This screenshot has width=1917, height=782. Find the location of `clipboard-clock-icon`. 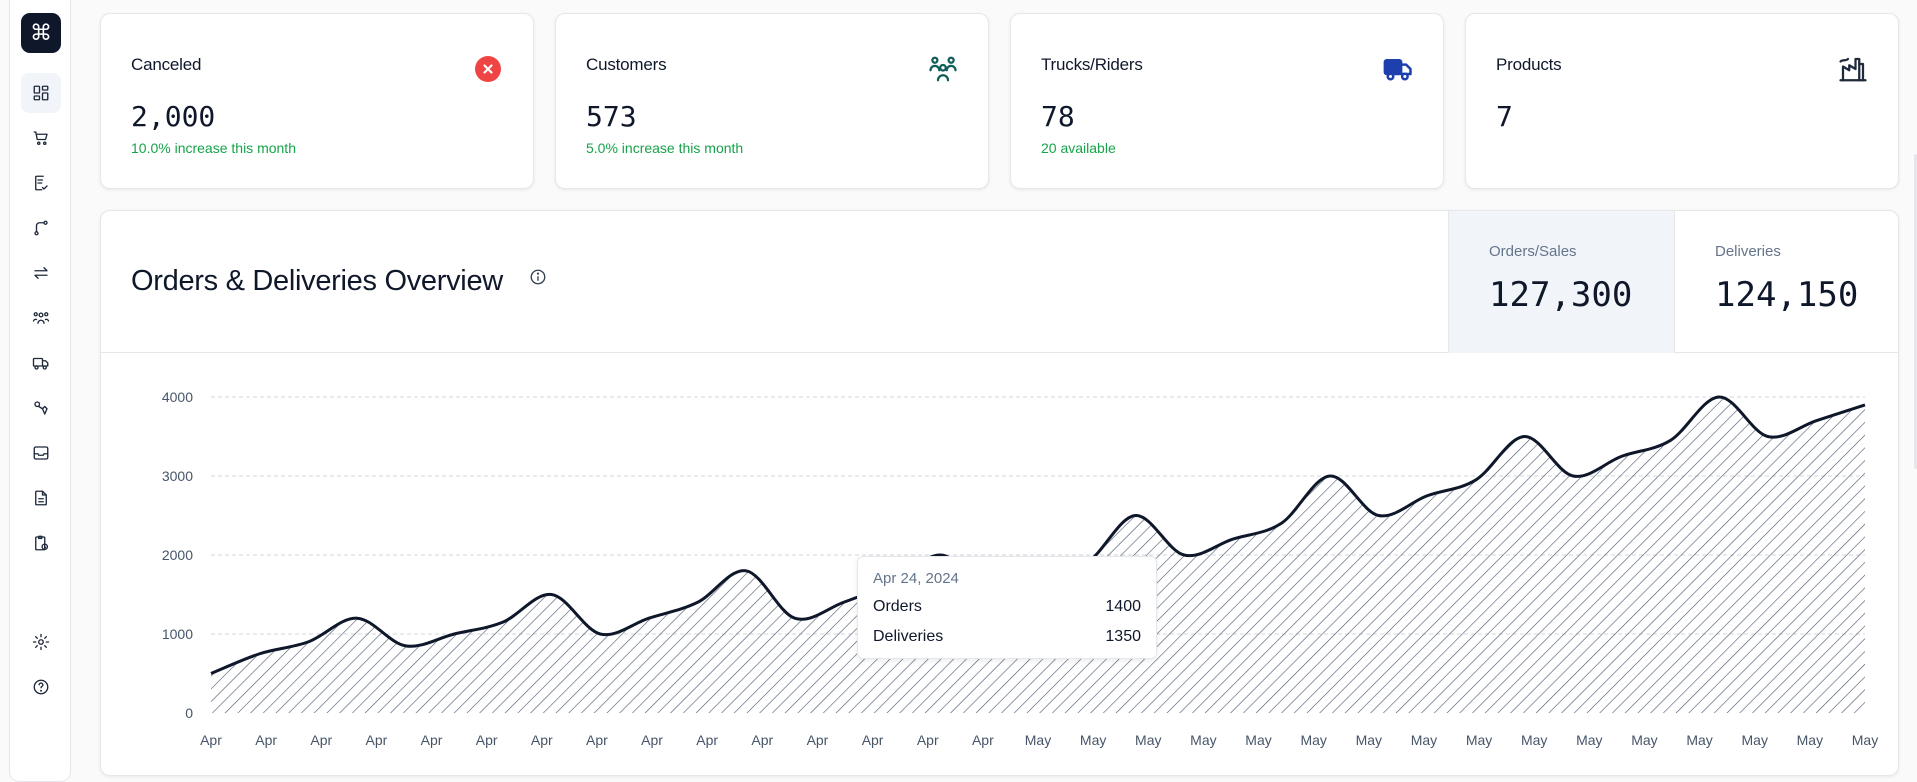

clipboard-clock-icon is located at coordinates (42, 543).